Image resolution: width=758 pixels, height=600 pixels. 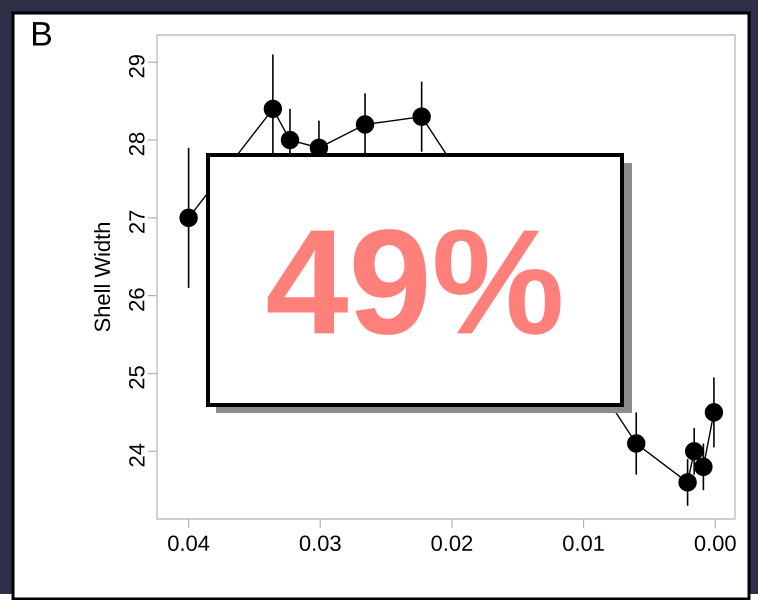 I want to click on y-tick-label: 26, so click(x=136, y=299).